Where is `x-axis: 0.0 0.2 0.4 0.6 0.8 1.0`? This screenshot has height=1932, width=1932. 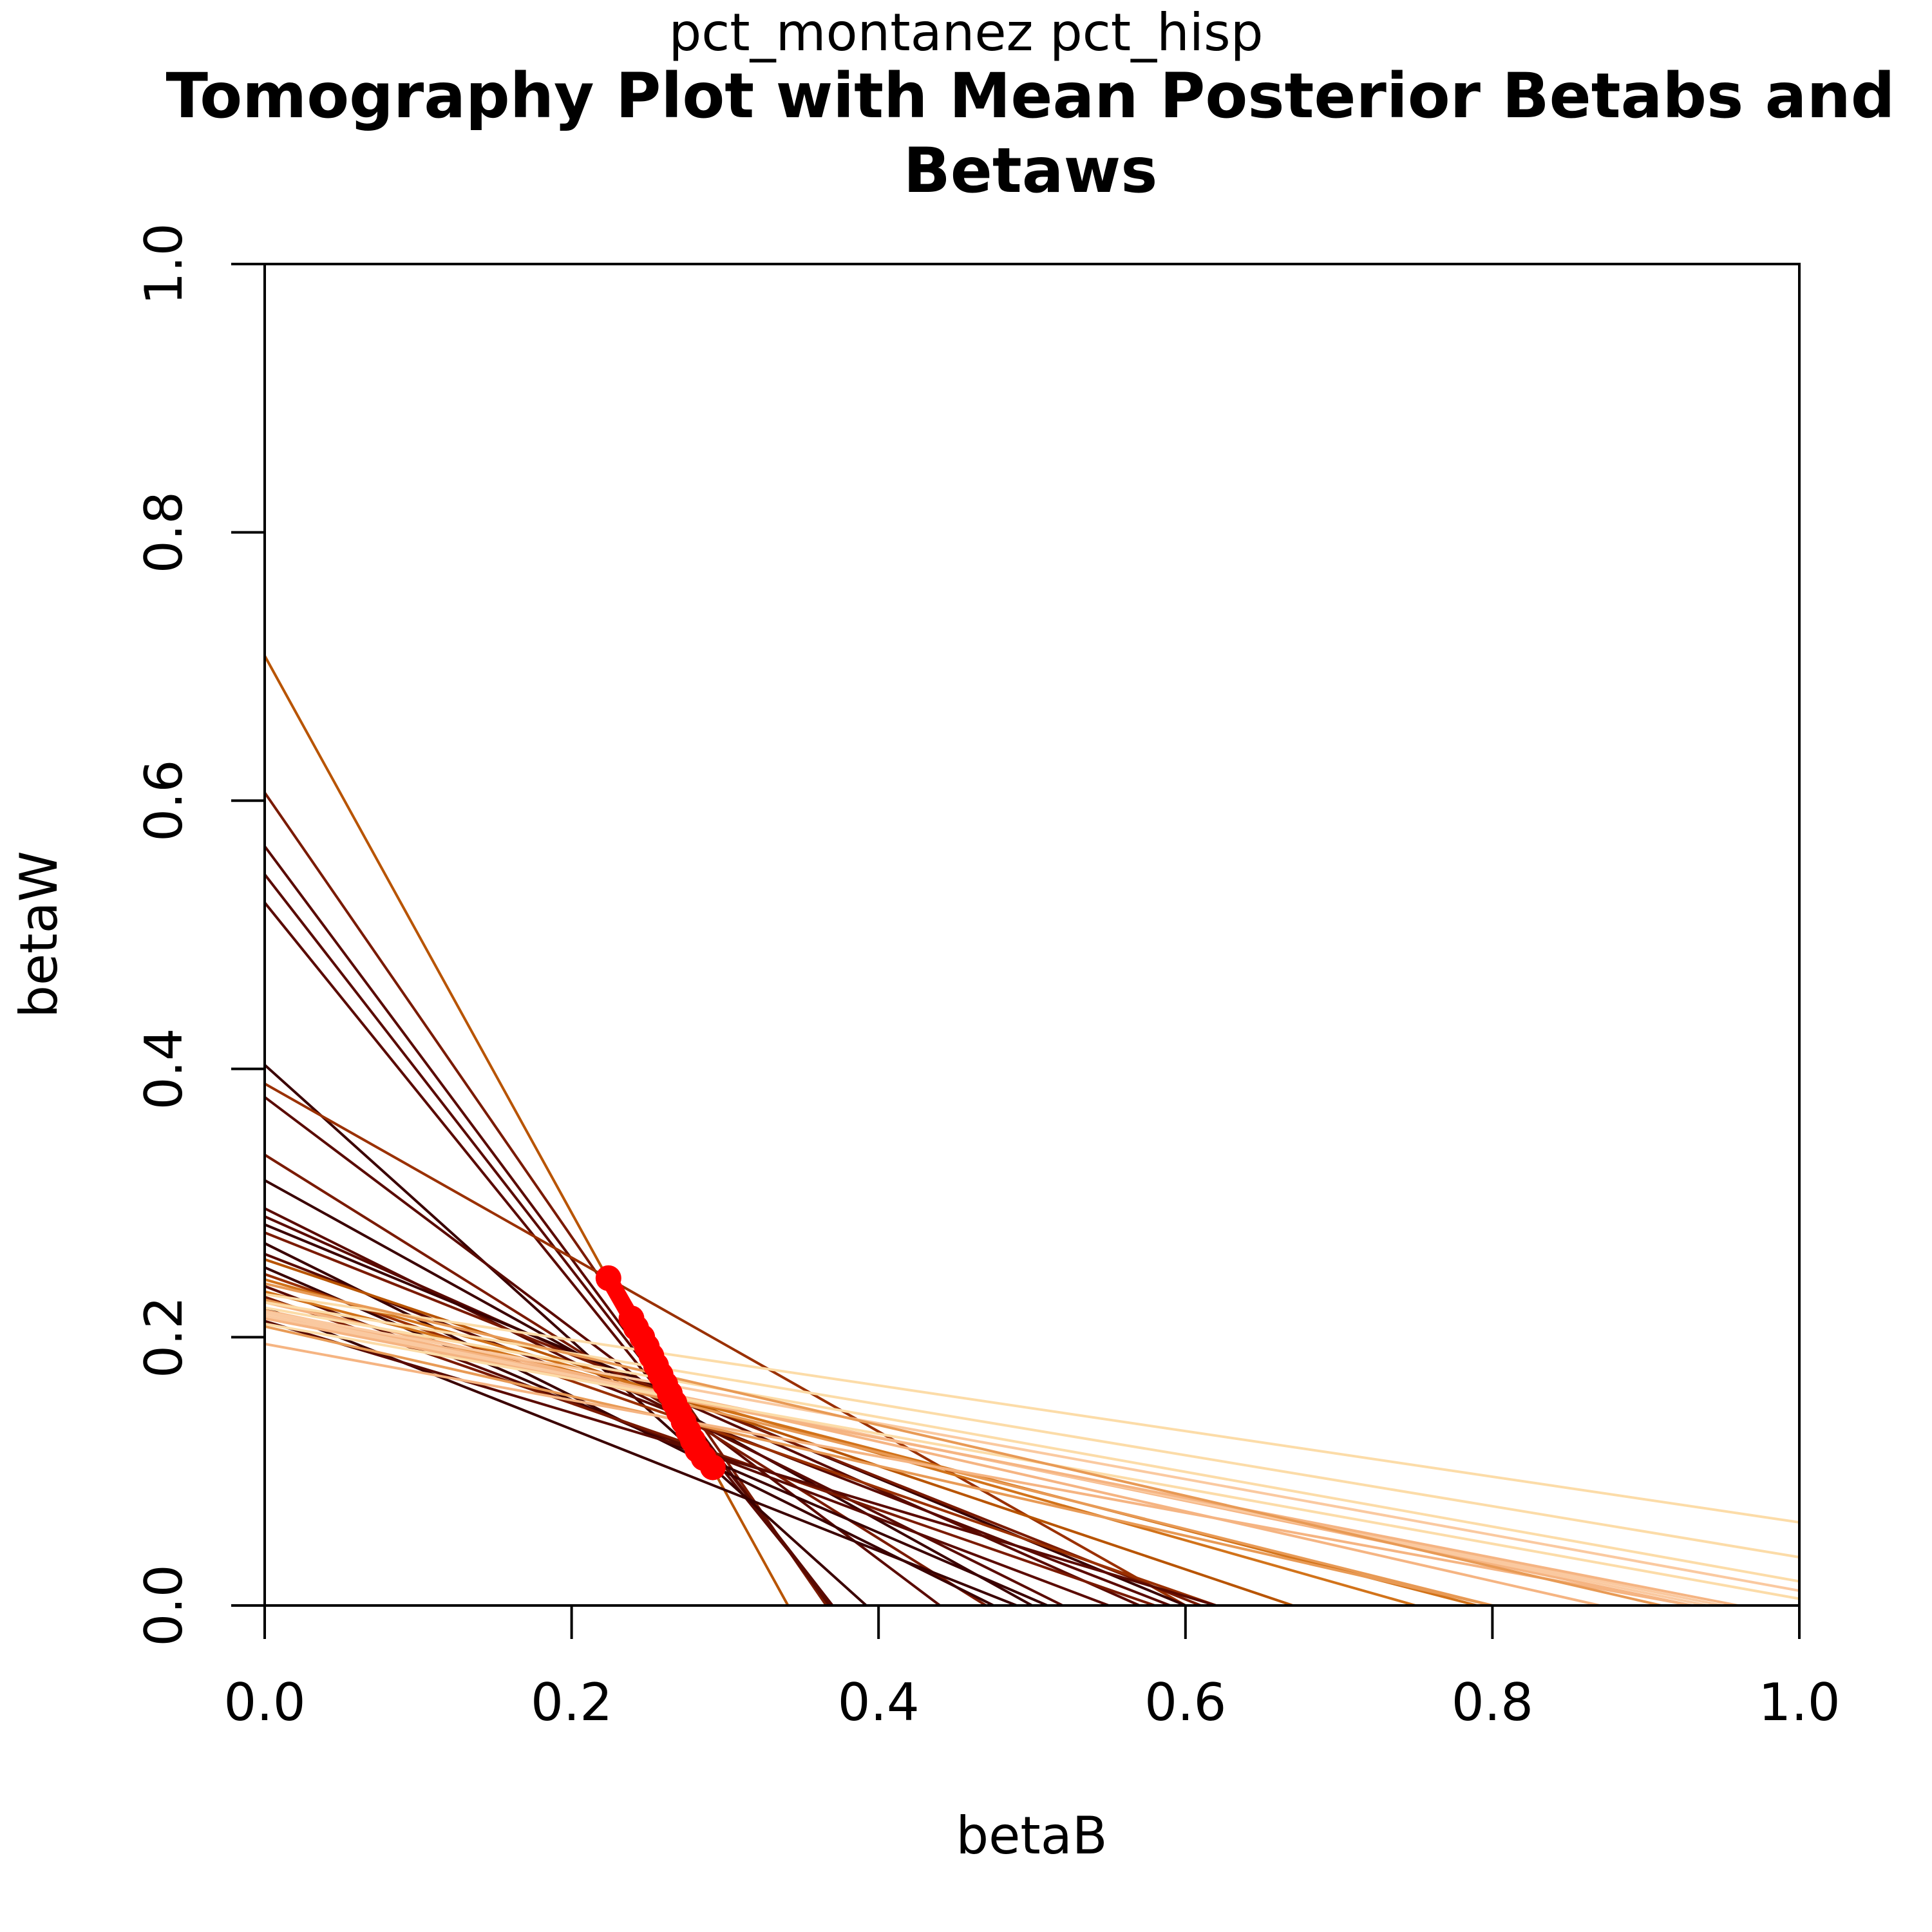
x-axis: 0.0 0.2 0.4 0.6 0.8 1.0 is located at coordinates (1032, 1669).